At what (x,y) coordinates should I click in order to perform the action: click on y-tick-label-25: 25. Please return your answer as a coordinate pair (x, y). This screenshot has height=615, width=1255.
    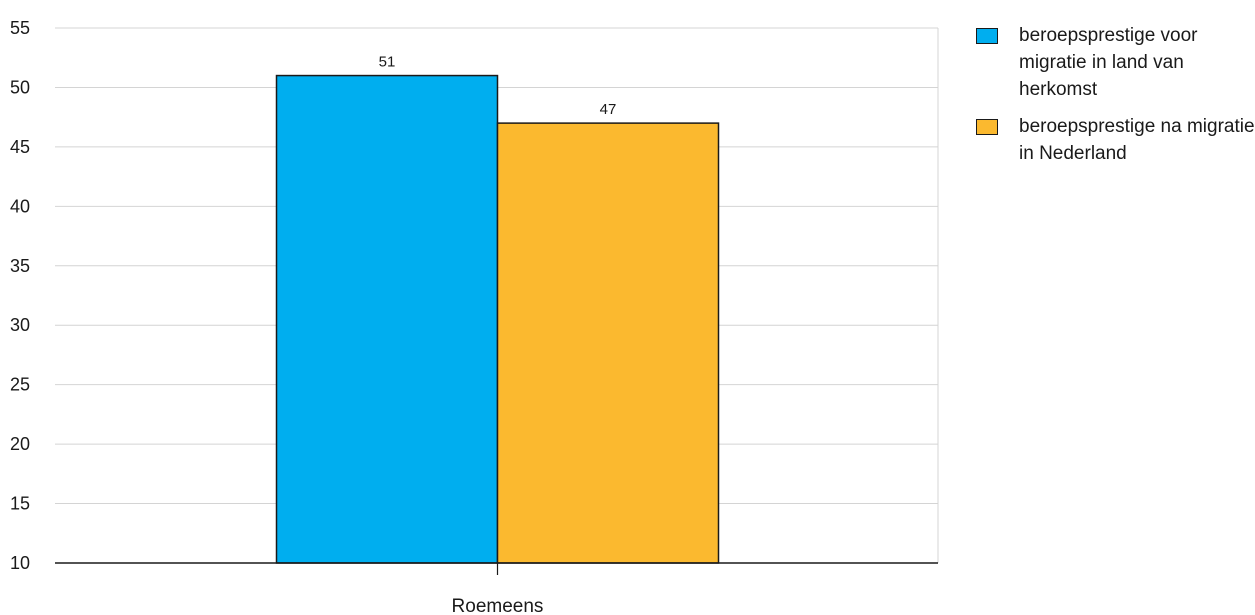
    Looking at the image, I should click on (20, 385).